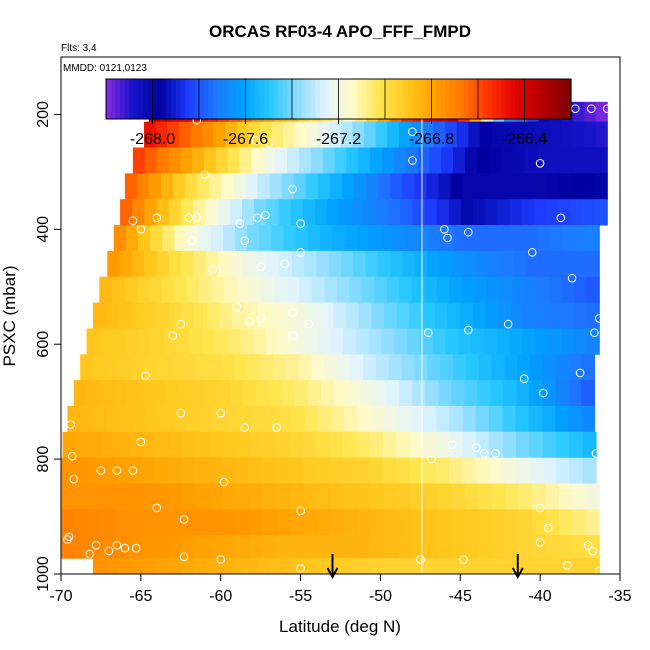 This screenshot has width=650, height=650. What do you see at coordinates (340, 626) in the screenshot?
I see `x-axis-label: Latitude (deg N)` at bounding box center [340, 626].